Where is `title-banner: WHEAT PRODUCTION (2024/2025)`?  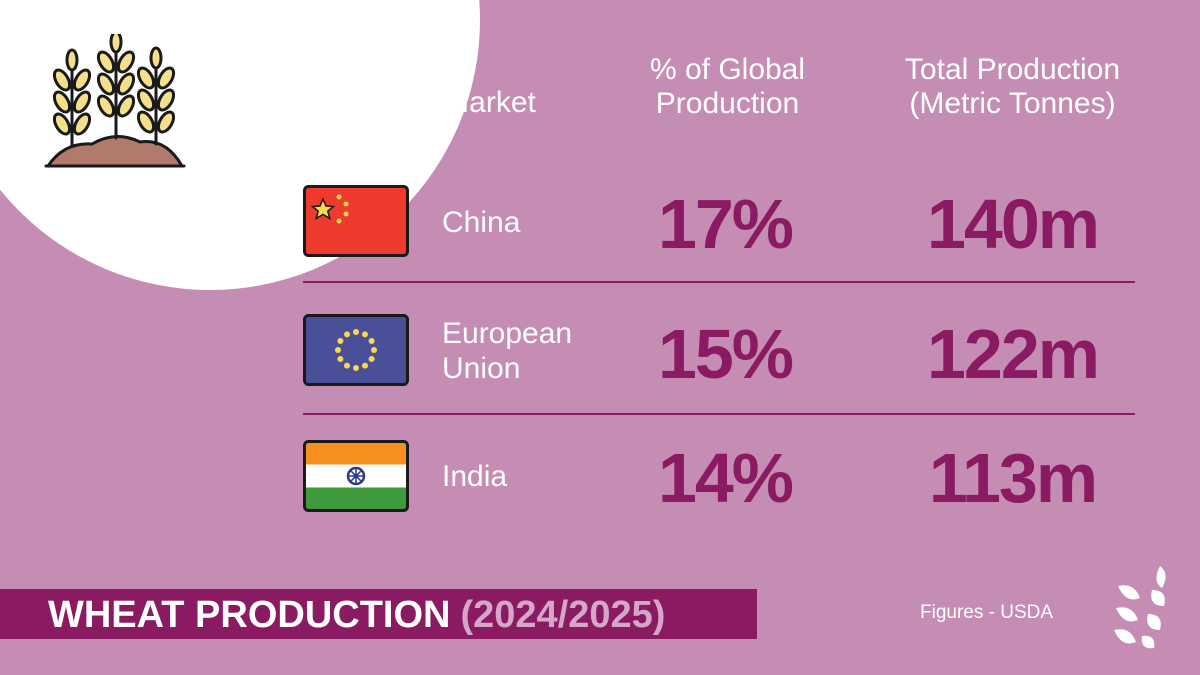
title-banner: WHEAT PRODUCTION (2024/2025) is located at coordinates (378, 614).